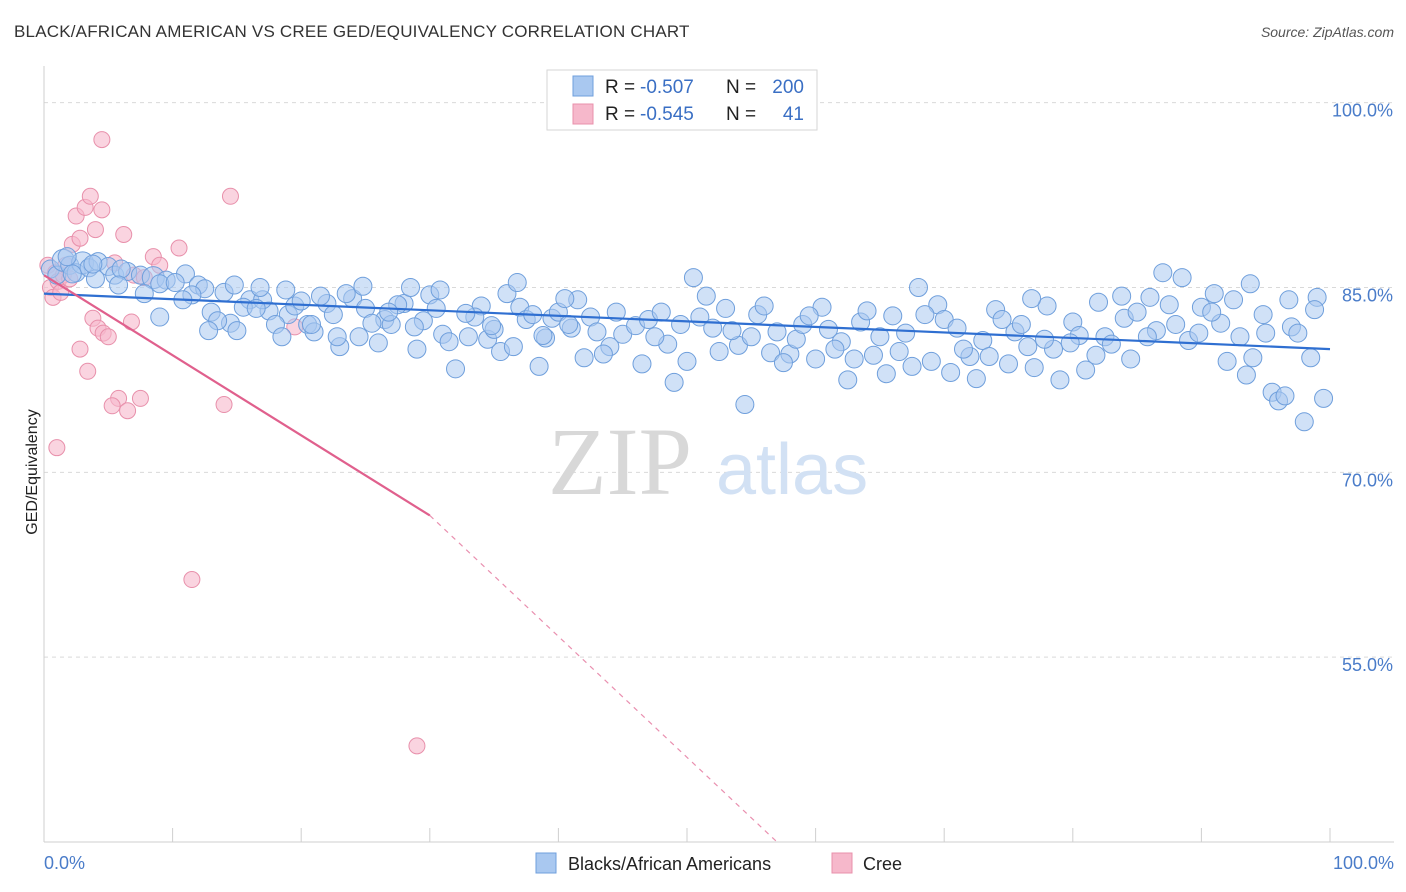 This screenshot has width=1406, height=892. What do you see at coordinates (1363, 863) in the screenshot?
I see `x-tick-label-max: 100.0%` at bounding box center [1363, 863].